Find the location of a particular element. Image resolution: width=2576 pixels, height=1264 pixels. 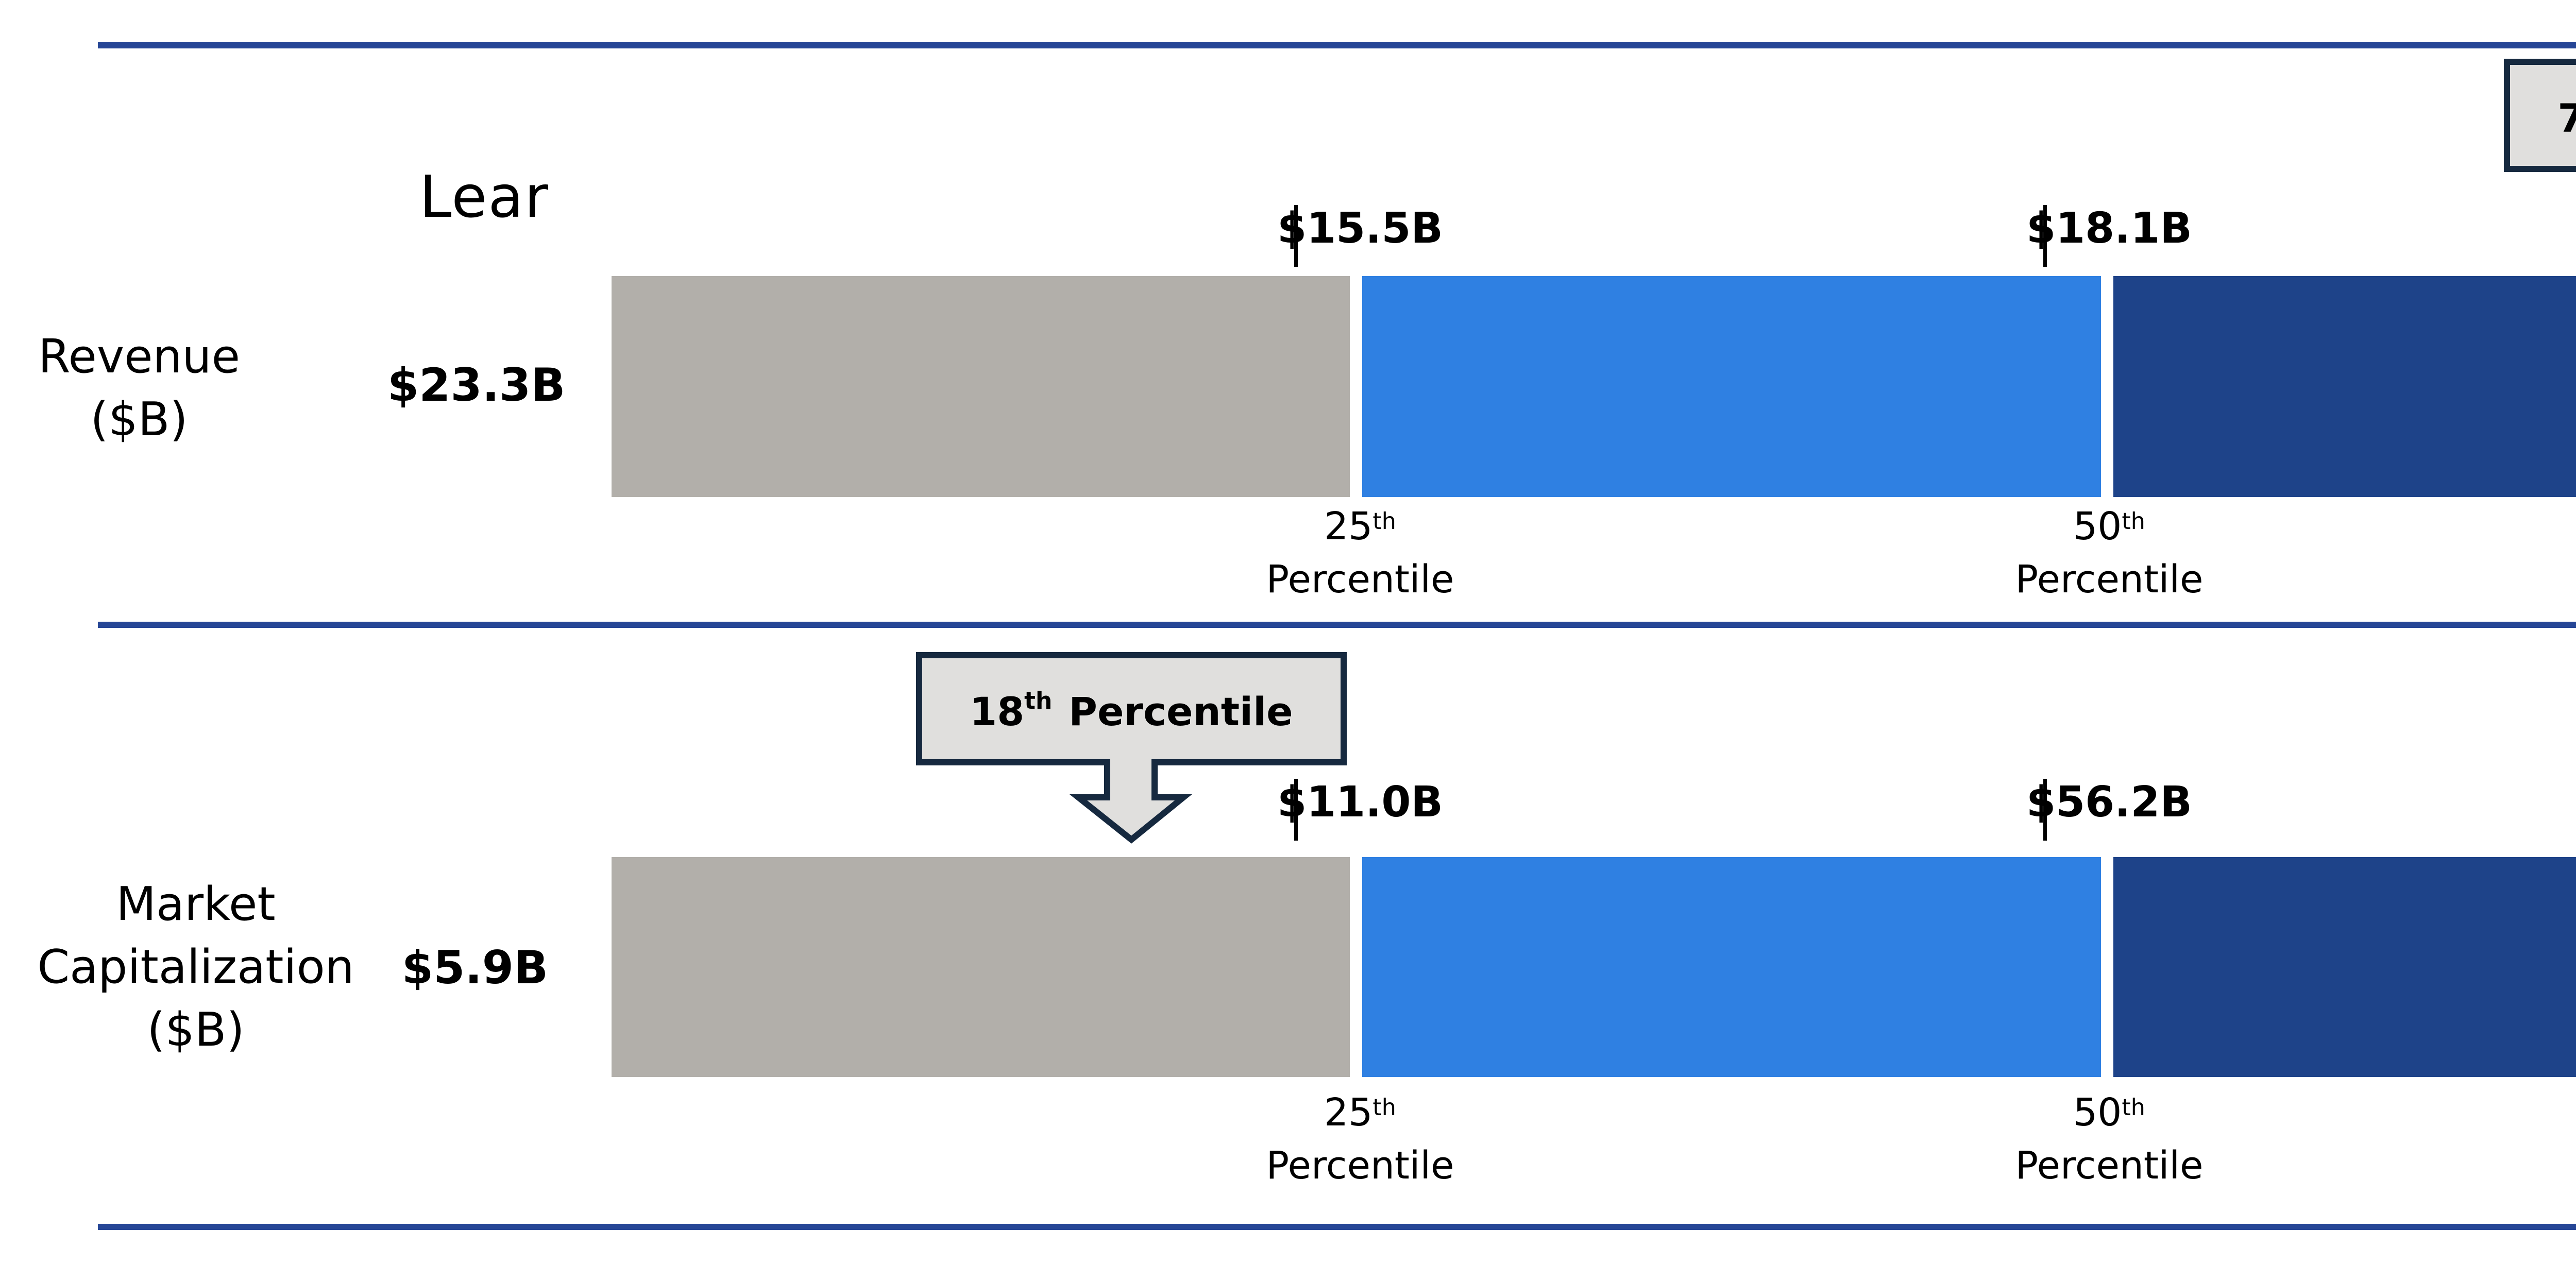

metric-label-market-cap: Market Capitalization ($B) is located at coordinates (196, 967).